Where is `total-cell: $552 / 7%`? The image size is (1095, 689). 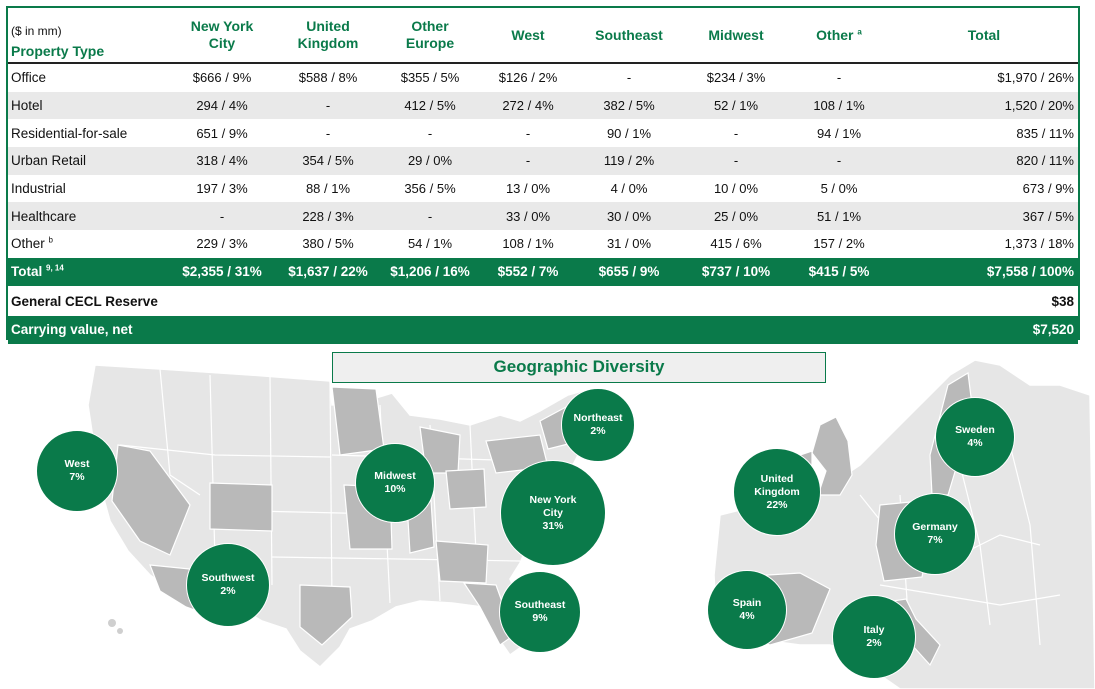 total-cell: $552 / 7% is located at coordinates (528, 272).